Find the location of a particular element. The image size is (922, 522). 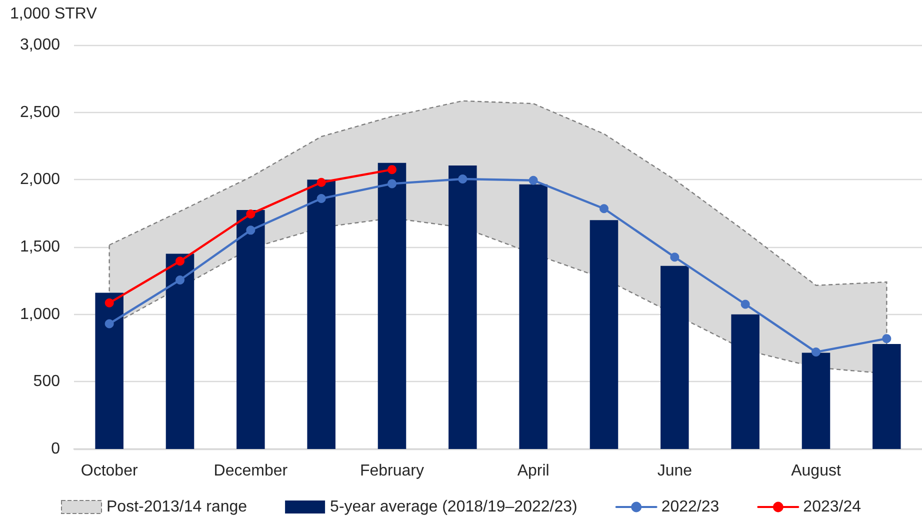

y-tick-label: 1,000 is located at coordinates (40, 314).